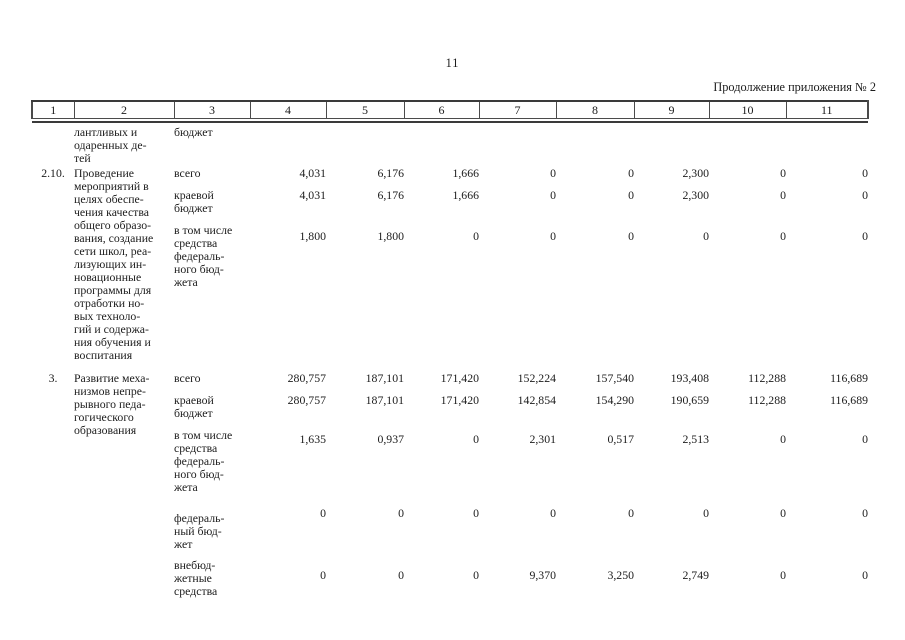  I want to click on header-cell: 6, so click(441, 109).